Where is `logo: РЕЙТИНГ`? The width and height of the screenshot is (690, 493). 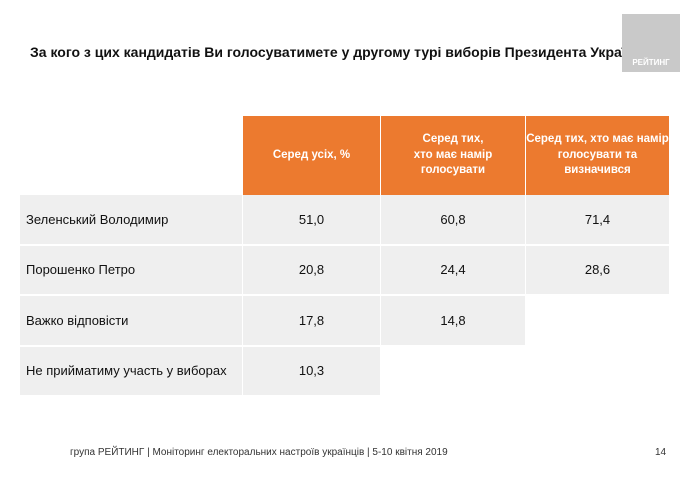 logo: РЕЙТИНГ is located at coordinates (651, 43).